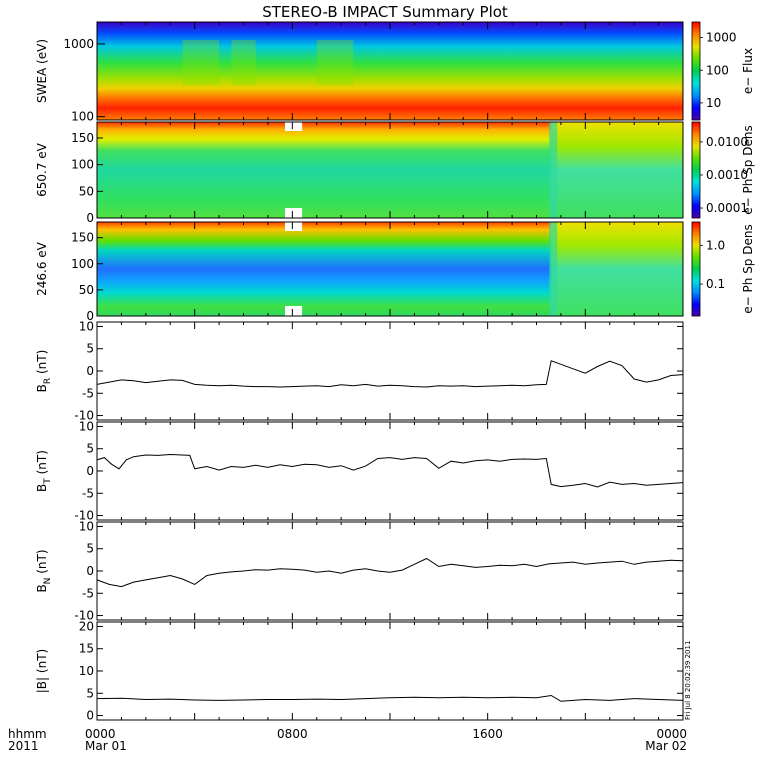  Describe the element at coordinates (553, 269) in the screenshot. I see `pad246-transition-band` at that location.